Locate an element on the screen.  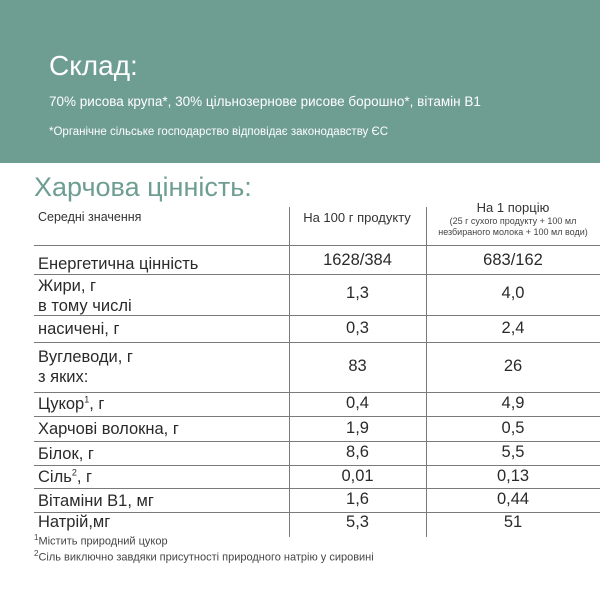
row-salt-label: Сіль2, г is located at coordinates (65, 477).